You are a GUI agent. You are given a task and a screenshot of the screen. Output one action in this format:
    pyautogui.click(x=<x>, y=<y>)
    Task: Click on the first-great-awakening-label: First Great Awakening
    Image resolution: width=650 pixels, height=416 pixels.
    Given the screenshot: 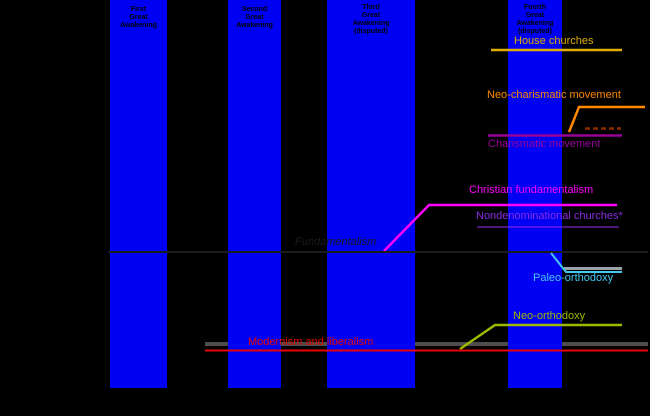 What is the action you would take?
    pyautogui.click(x=138, y=17)
    